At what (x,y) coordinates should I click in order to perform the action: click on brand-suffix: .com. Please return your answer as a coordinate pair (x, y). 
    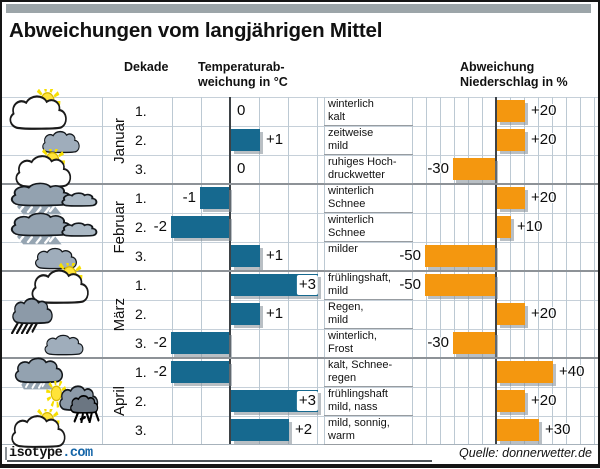
    Looking at the image, I should click on (77, 453).